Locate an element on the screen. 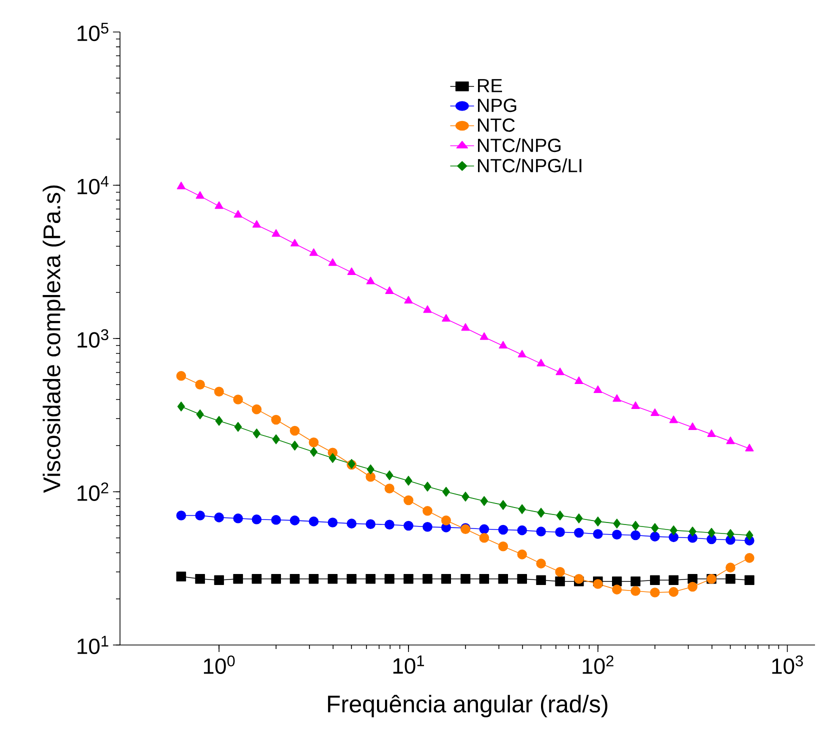 The height and width of the screenshot is (753, 831). x-tick-label: 10$^{2}$ is located at coordinates (598, 664).